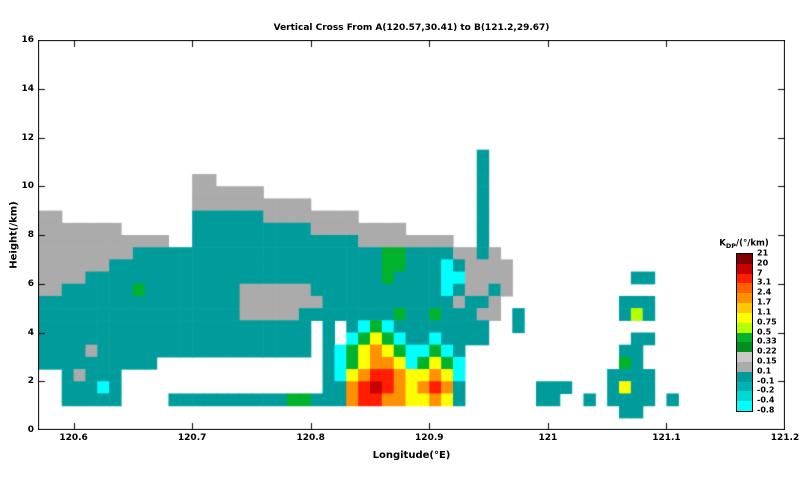  What do you see at coordinates (767, 361) in the screenshot?
I see `colorbar-tick-label: 0.15` at bounding box center [767, 361].